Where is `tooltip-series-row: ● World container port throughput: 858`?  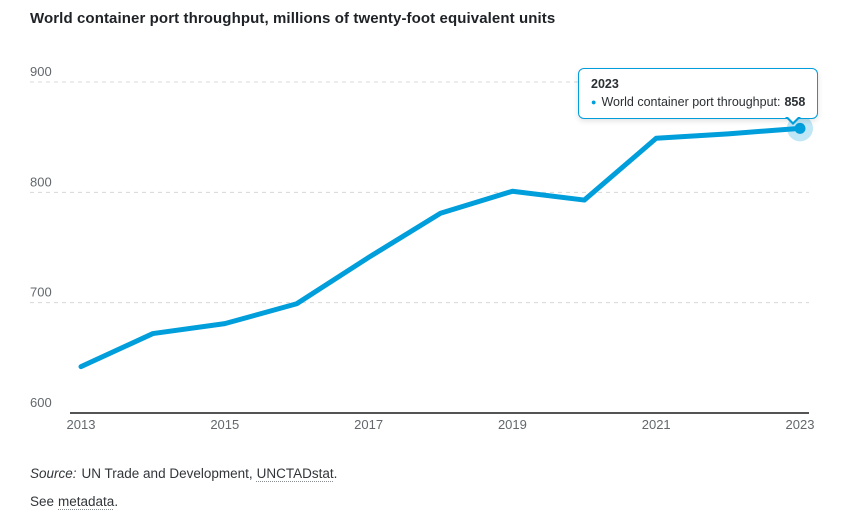
tooltip-series-row: ● World container port throughput: 858 is located at coordinates (698, 102).